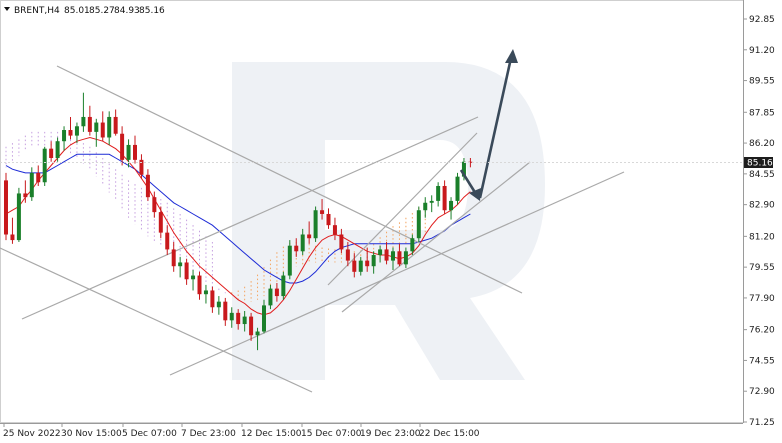 Image resolution: width=782 pixels, height=443 pixels. I want to click on ohlc-low: 84.93, so click(127, 11).